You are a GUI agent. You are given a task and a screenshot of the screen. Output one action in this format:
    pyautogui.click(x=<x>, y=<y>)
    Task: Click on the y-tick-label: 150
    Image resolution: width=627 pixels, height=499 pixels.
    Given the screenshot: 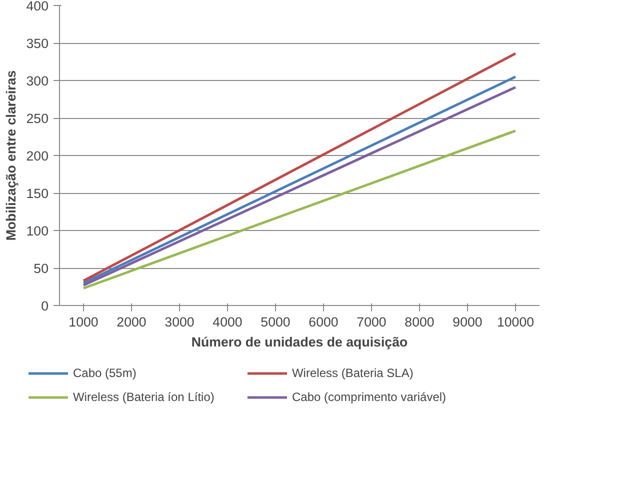 What is the action you would take?
    pyautogui.click(x=37, y=193)
    